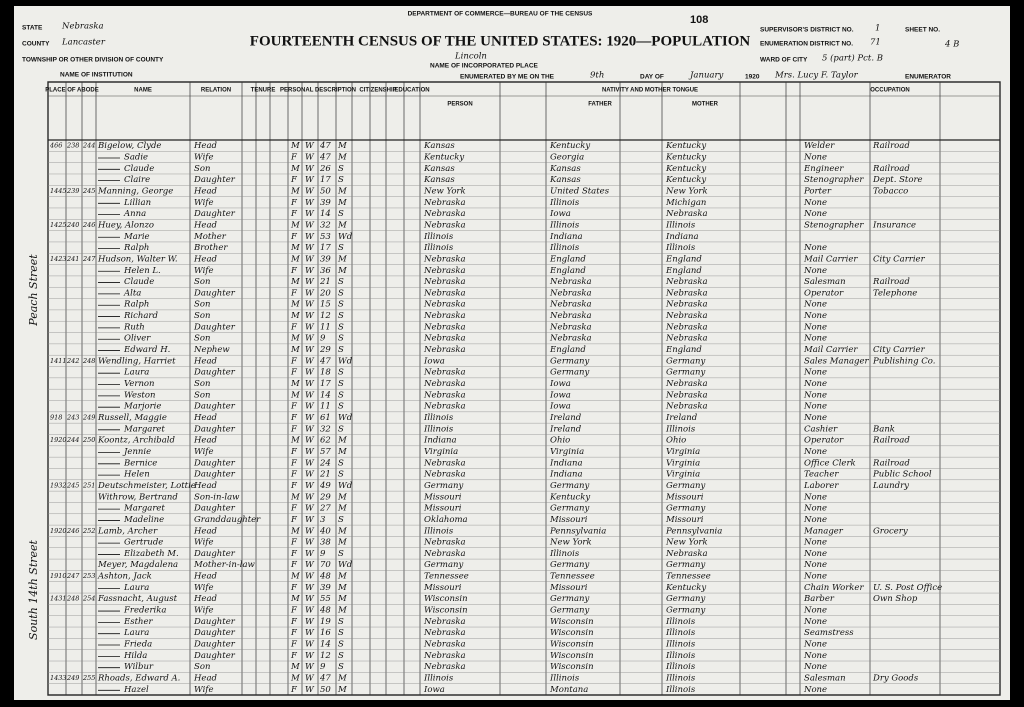 The image size is (1024, 707). I want to click on cell-age: 47, so click(325, 361).